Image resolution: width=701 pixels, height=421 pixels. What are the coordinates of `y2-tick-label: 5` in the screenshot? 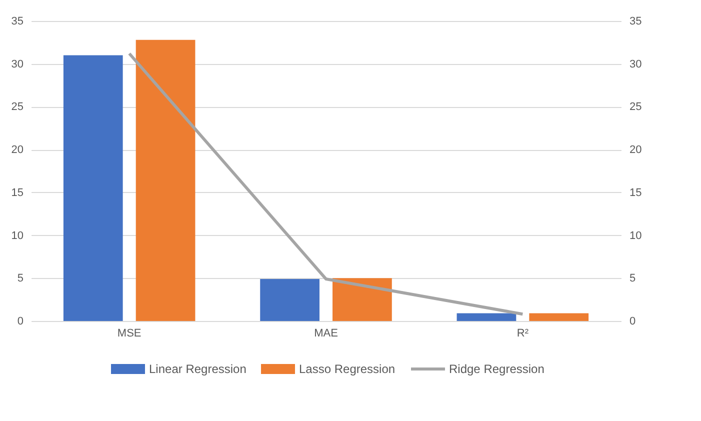 It's located at (633, 278).